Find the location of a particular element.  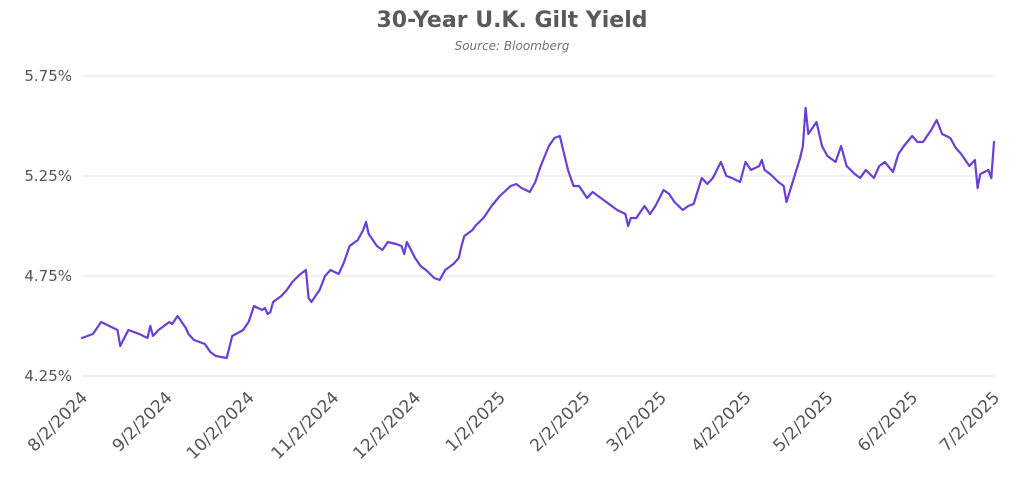

x-tick-label: 5/2/2025 is located at coordinates (803, 422).